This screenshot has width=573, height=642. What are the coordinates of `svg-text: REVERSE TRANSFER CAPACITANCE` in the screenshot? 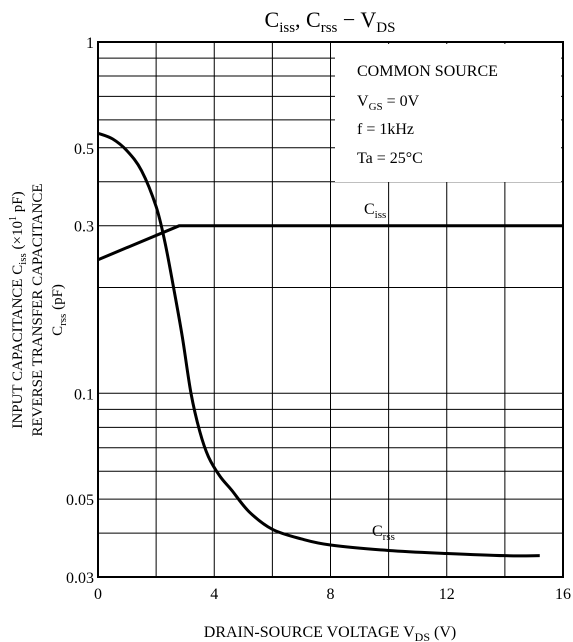 It's located at (38, 309).